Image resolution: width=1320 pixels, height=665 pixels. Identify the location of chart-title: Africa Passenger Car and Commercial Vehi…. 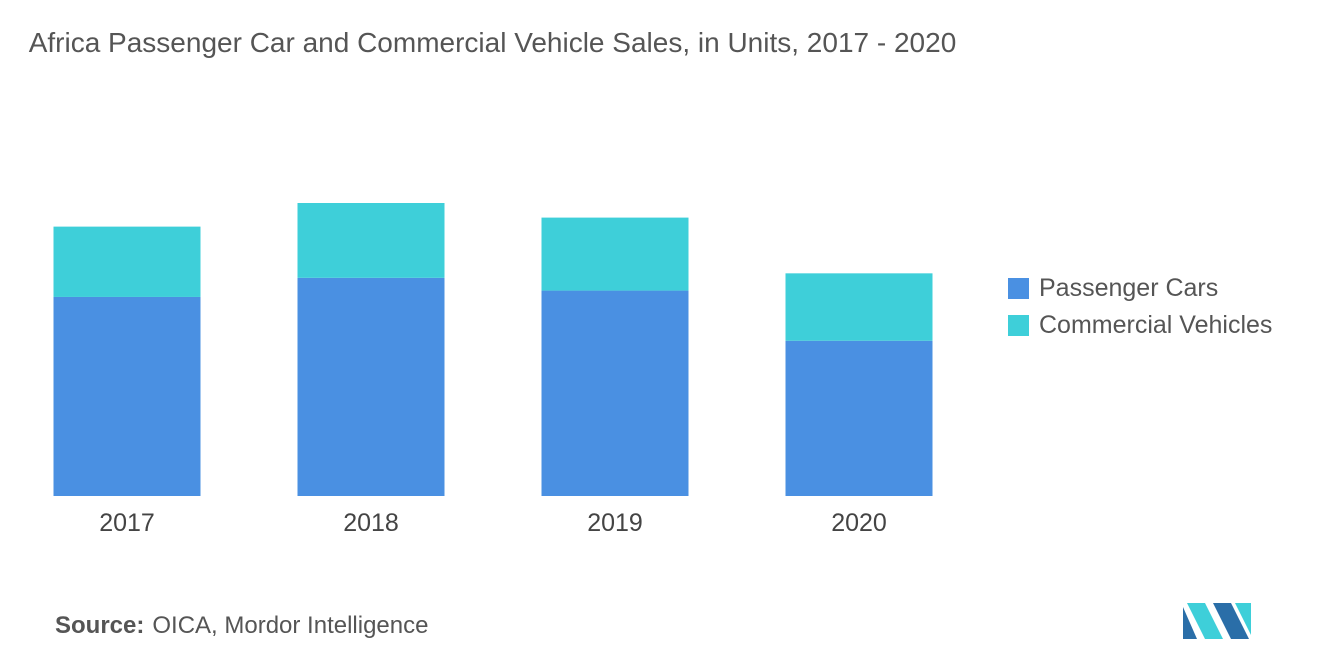
(492, 42).